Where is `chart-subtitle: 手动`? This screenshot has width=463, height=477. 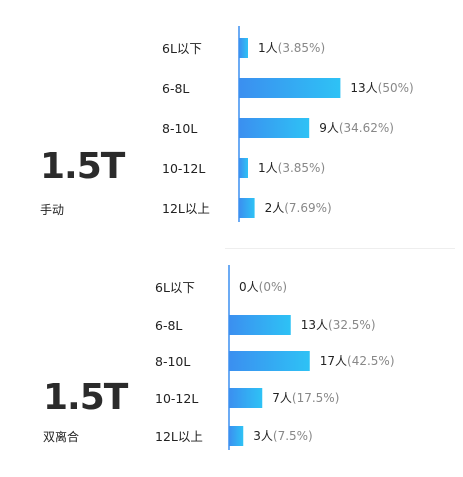 chart-subtitle: 手动 is located at coordinates (52, 210).